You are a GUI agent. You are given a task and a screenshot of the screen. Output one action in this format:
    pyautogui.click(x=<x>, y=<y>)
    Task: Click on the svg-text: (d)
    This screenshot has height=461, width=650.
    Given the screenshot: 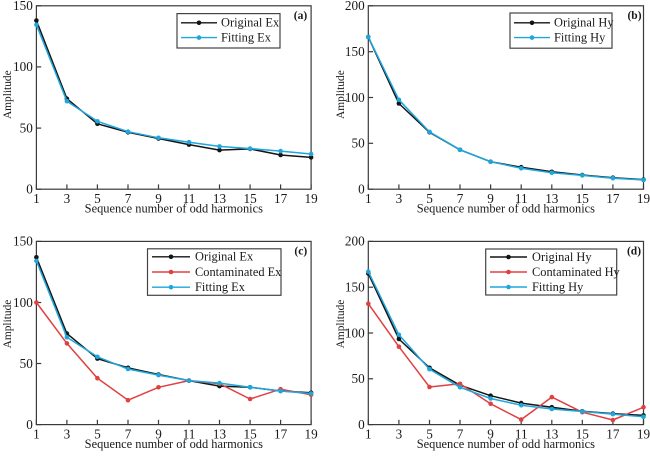 What is the action you would take?
    pyautogui.click(x=634, y=252)
    